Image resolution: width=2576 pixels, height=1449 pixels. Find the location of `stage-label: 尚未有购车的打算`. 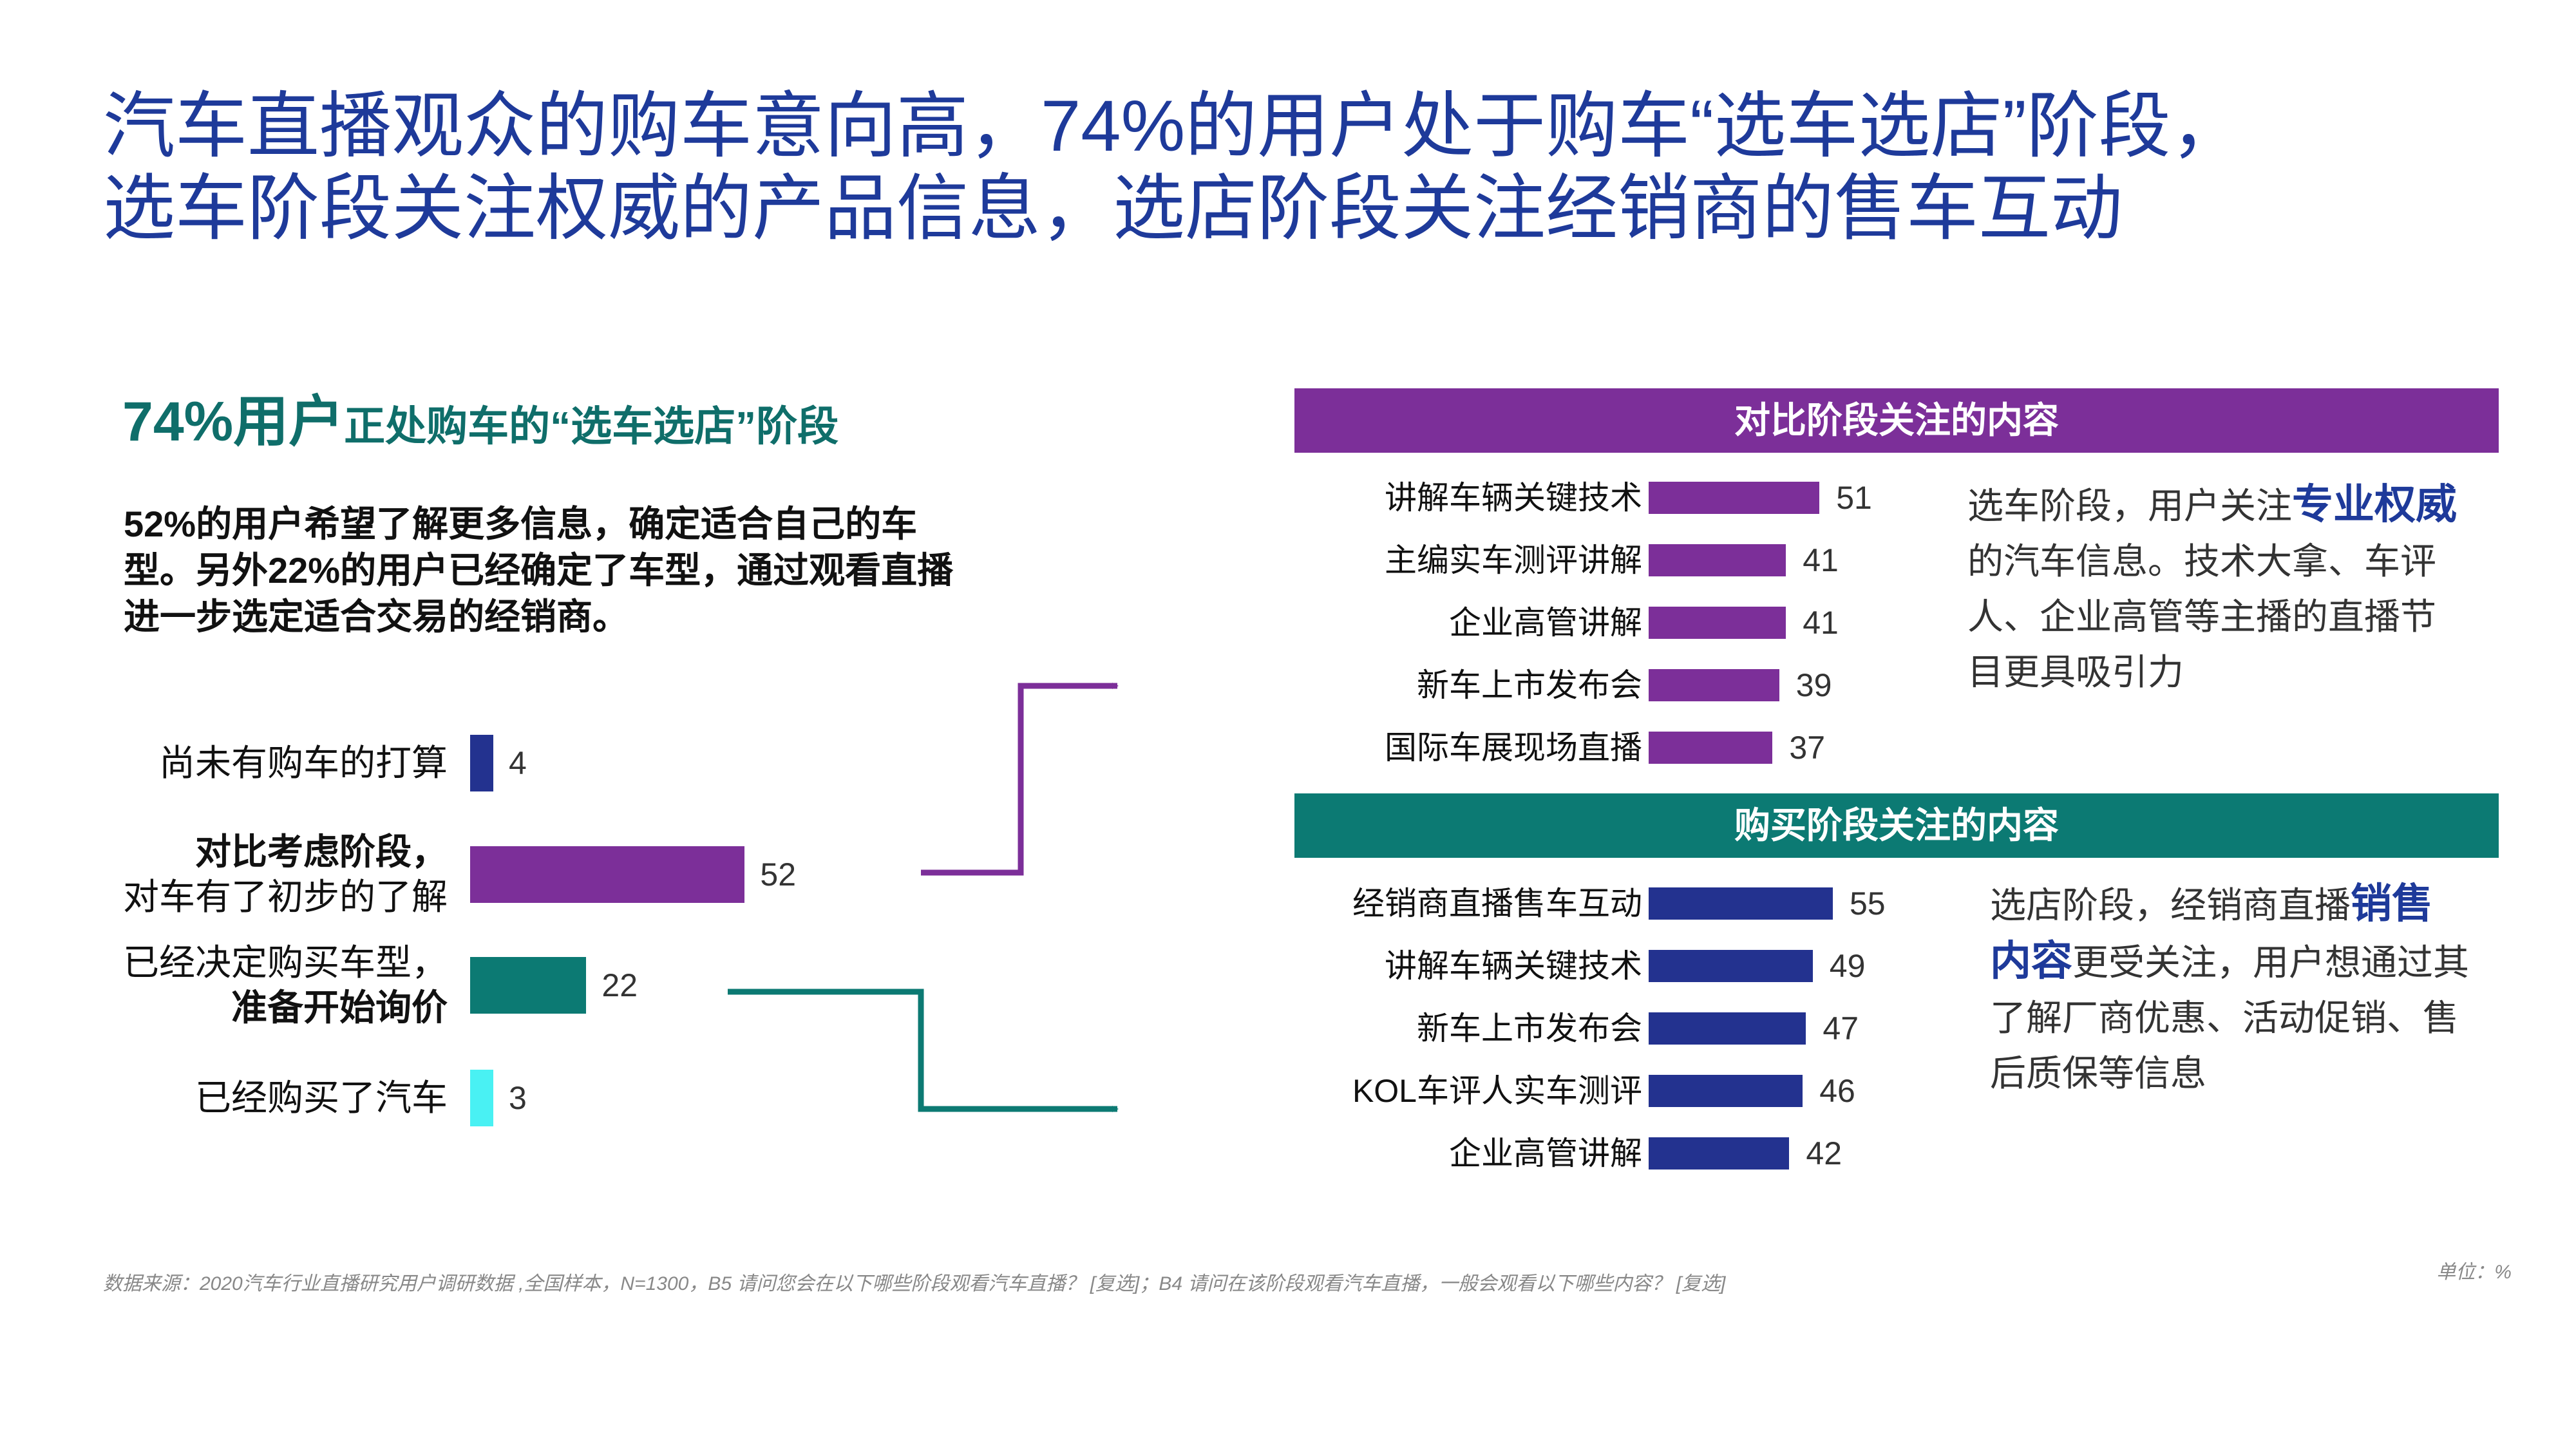

stage-label: 尚未有购车的打算 is located at coordinates (303, 763).